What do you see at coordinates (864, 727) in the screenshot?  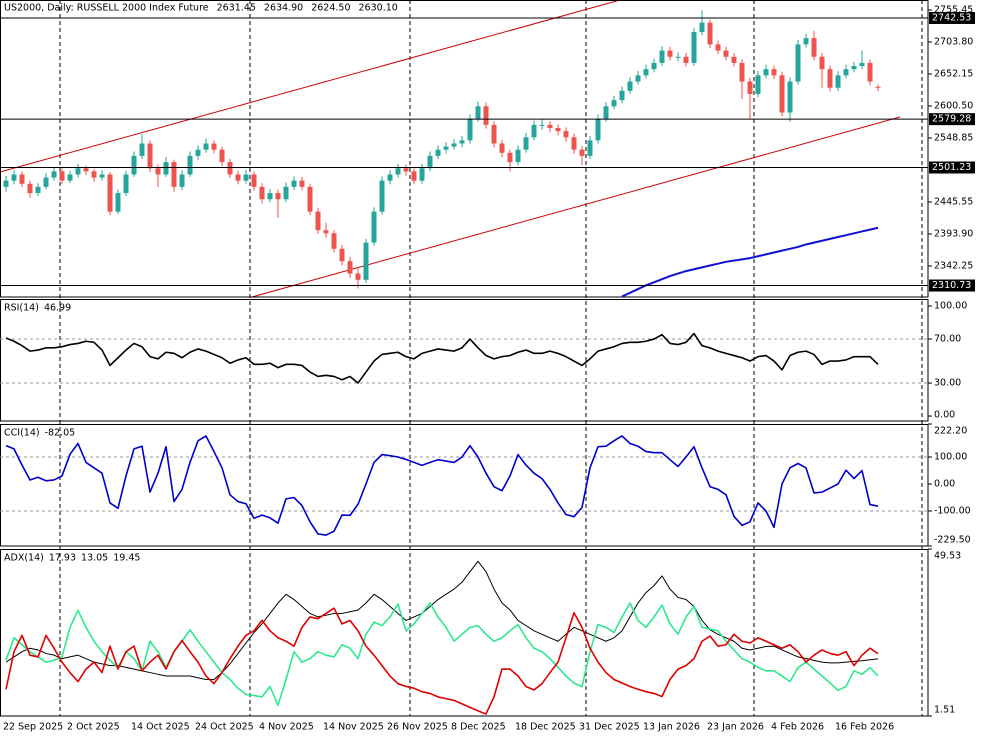 I see `x-tick-label: 16 Feb 2026` at bounding box center [864, 727].